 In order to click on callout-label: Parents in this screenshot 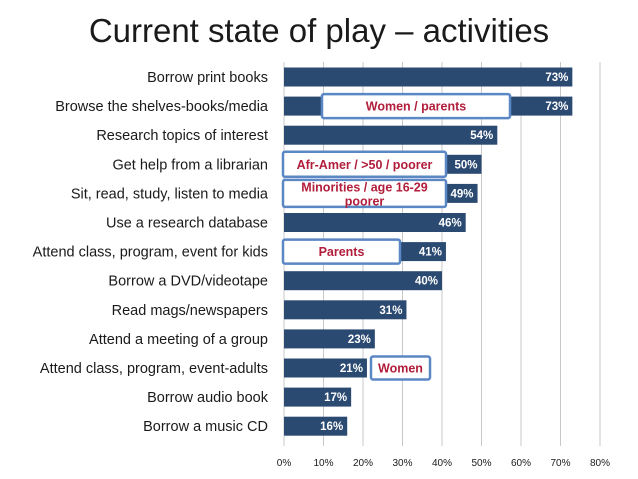, I will do `click(342, 252)`.